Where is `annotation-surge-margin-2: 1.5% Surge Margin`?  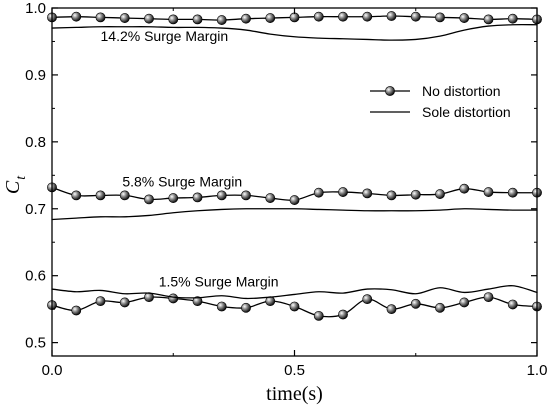
annotation-surge-margin-2: 1.5% Surge Margin is located at coordinates (219, 282).